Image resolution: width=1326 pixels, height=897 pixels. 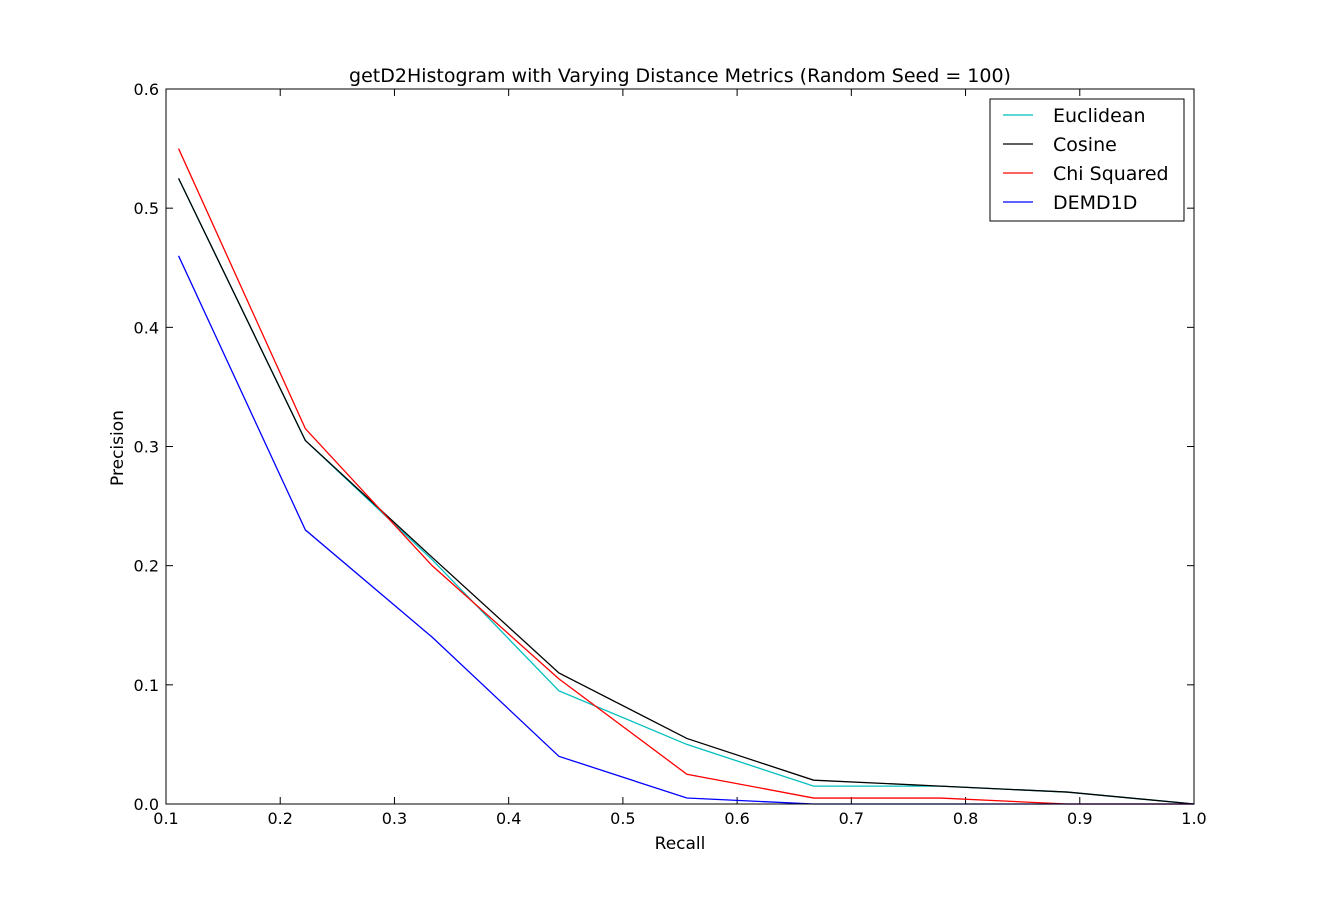 What do you see at coordinates (146, 327) in the screenshot?
I see `y-tick-label: 0.4` at bounding box center [146, 327].